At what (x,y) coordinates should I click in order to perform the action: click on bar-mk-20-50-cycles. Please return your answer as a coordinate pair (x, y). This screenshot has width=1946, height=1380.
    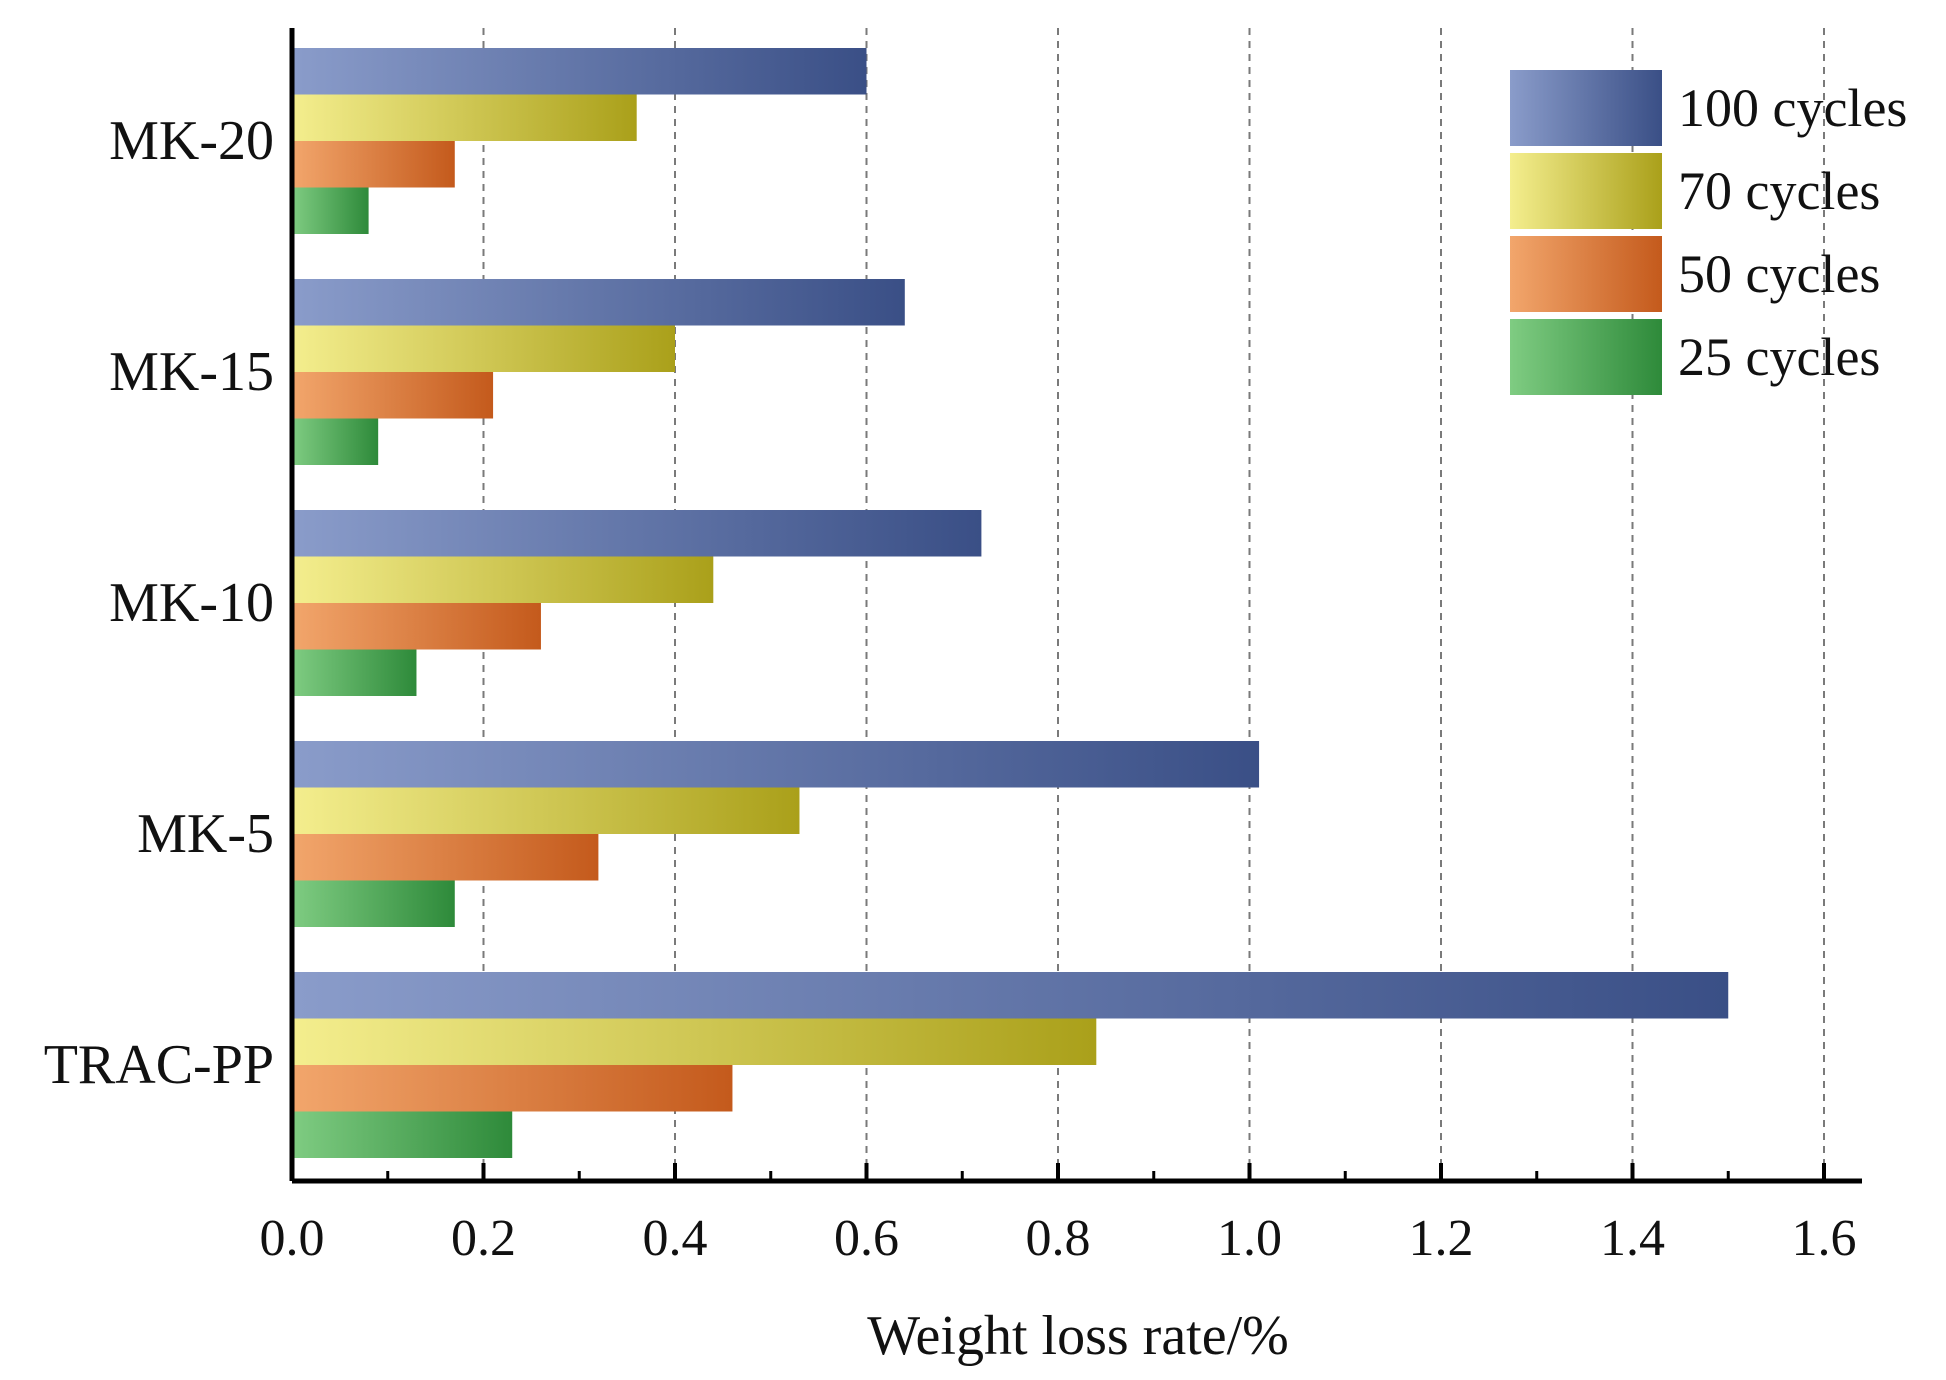
    Looking at the image, I should click on (373, 164).